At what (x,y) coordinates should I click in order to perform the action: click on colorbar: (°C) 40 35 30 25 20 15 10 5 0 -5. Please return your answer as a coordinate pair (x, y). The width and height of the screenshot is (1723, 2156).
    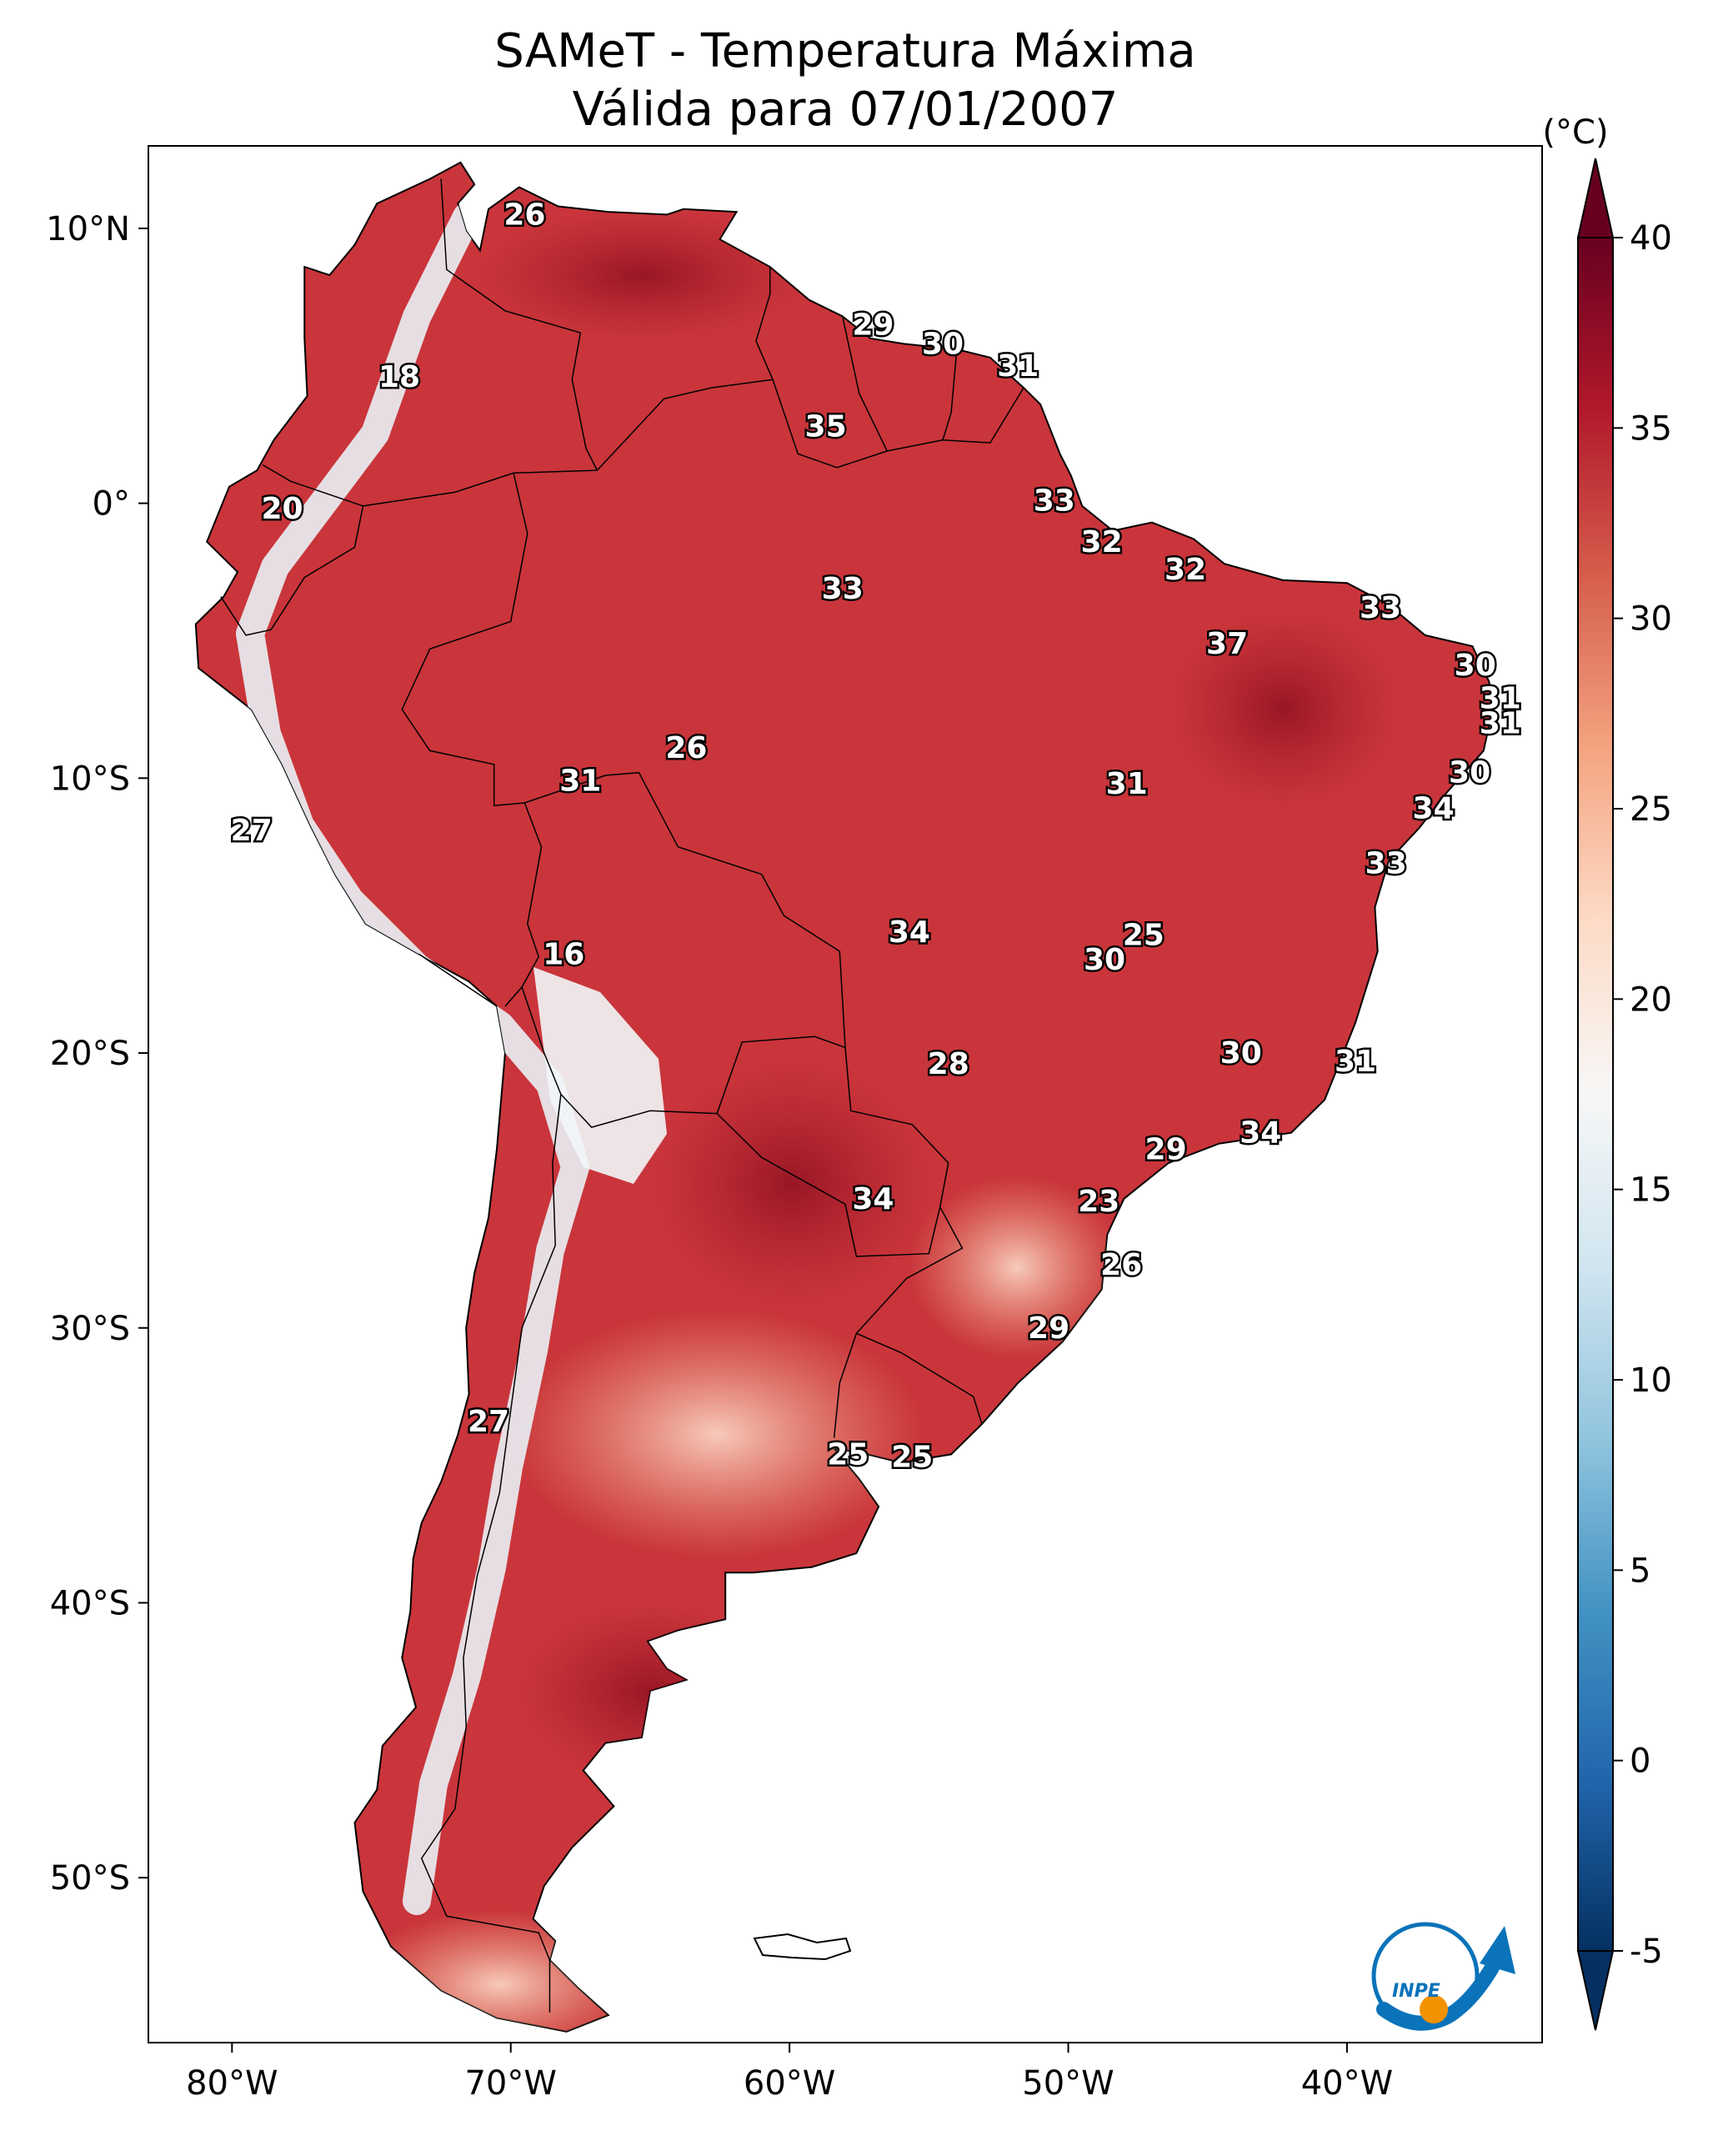
    Looking at the image, I should click on (1607, 1072).